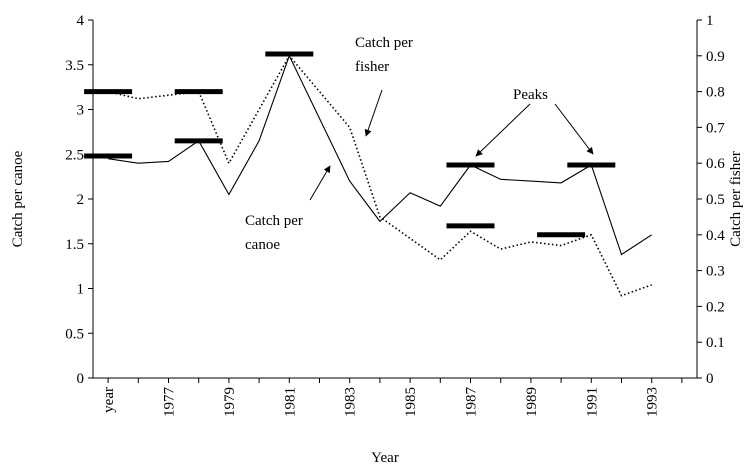 The image size is (744, 471). What do you see at coordinates (472, 402) in the screenshot?
I see `x-tick-label: 1987` at bounding box center [472, 402].